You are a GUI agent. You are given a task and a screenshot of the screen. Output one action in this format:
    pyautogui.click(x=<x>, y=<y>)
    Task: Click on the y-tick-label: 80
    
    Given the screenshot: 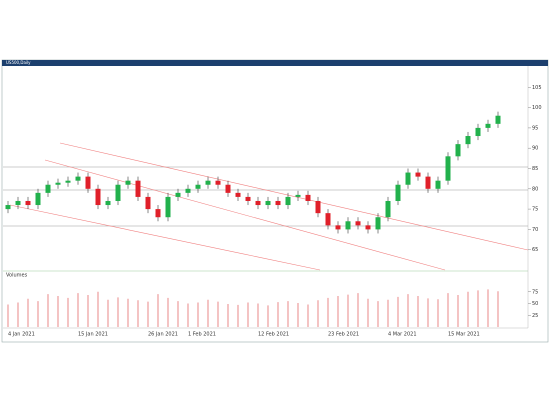 What is the action you would take?
    pyautogui.click(x=535, y=189)
    